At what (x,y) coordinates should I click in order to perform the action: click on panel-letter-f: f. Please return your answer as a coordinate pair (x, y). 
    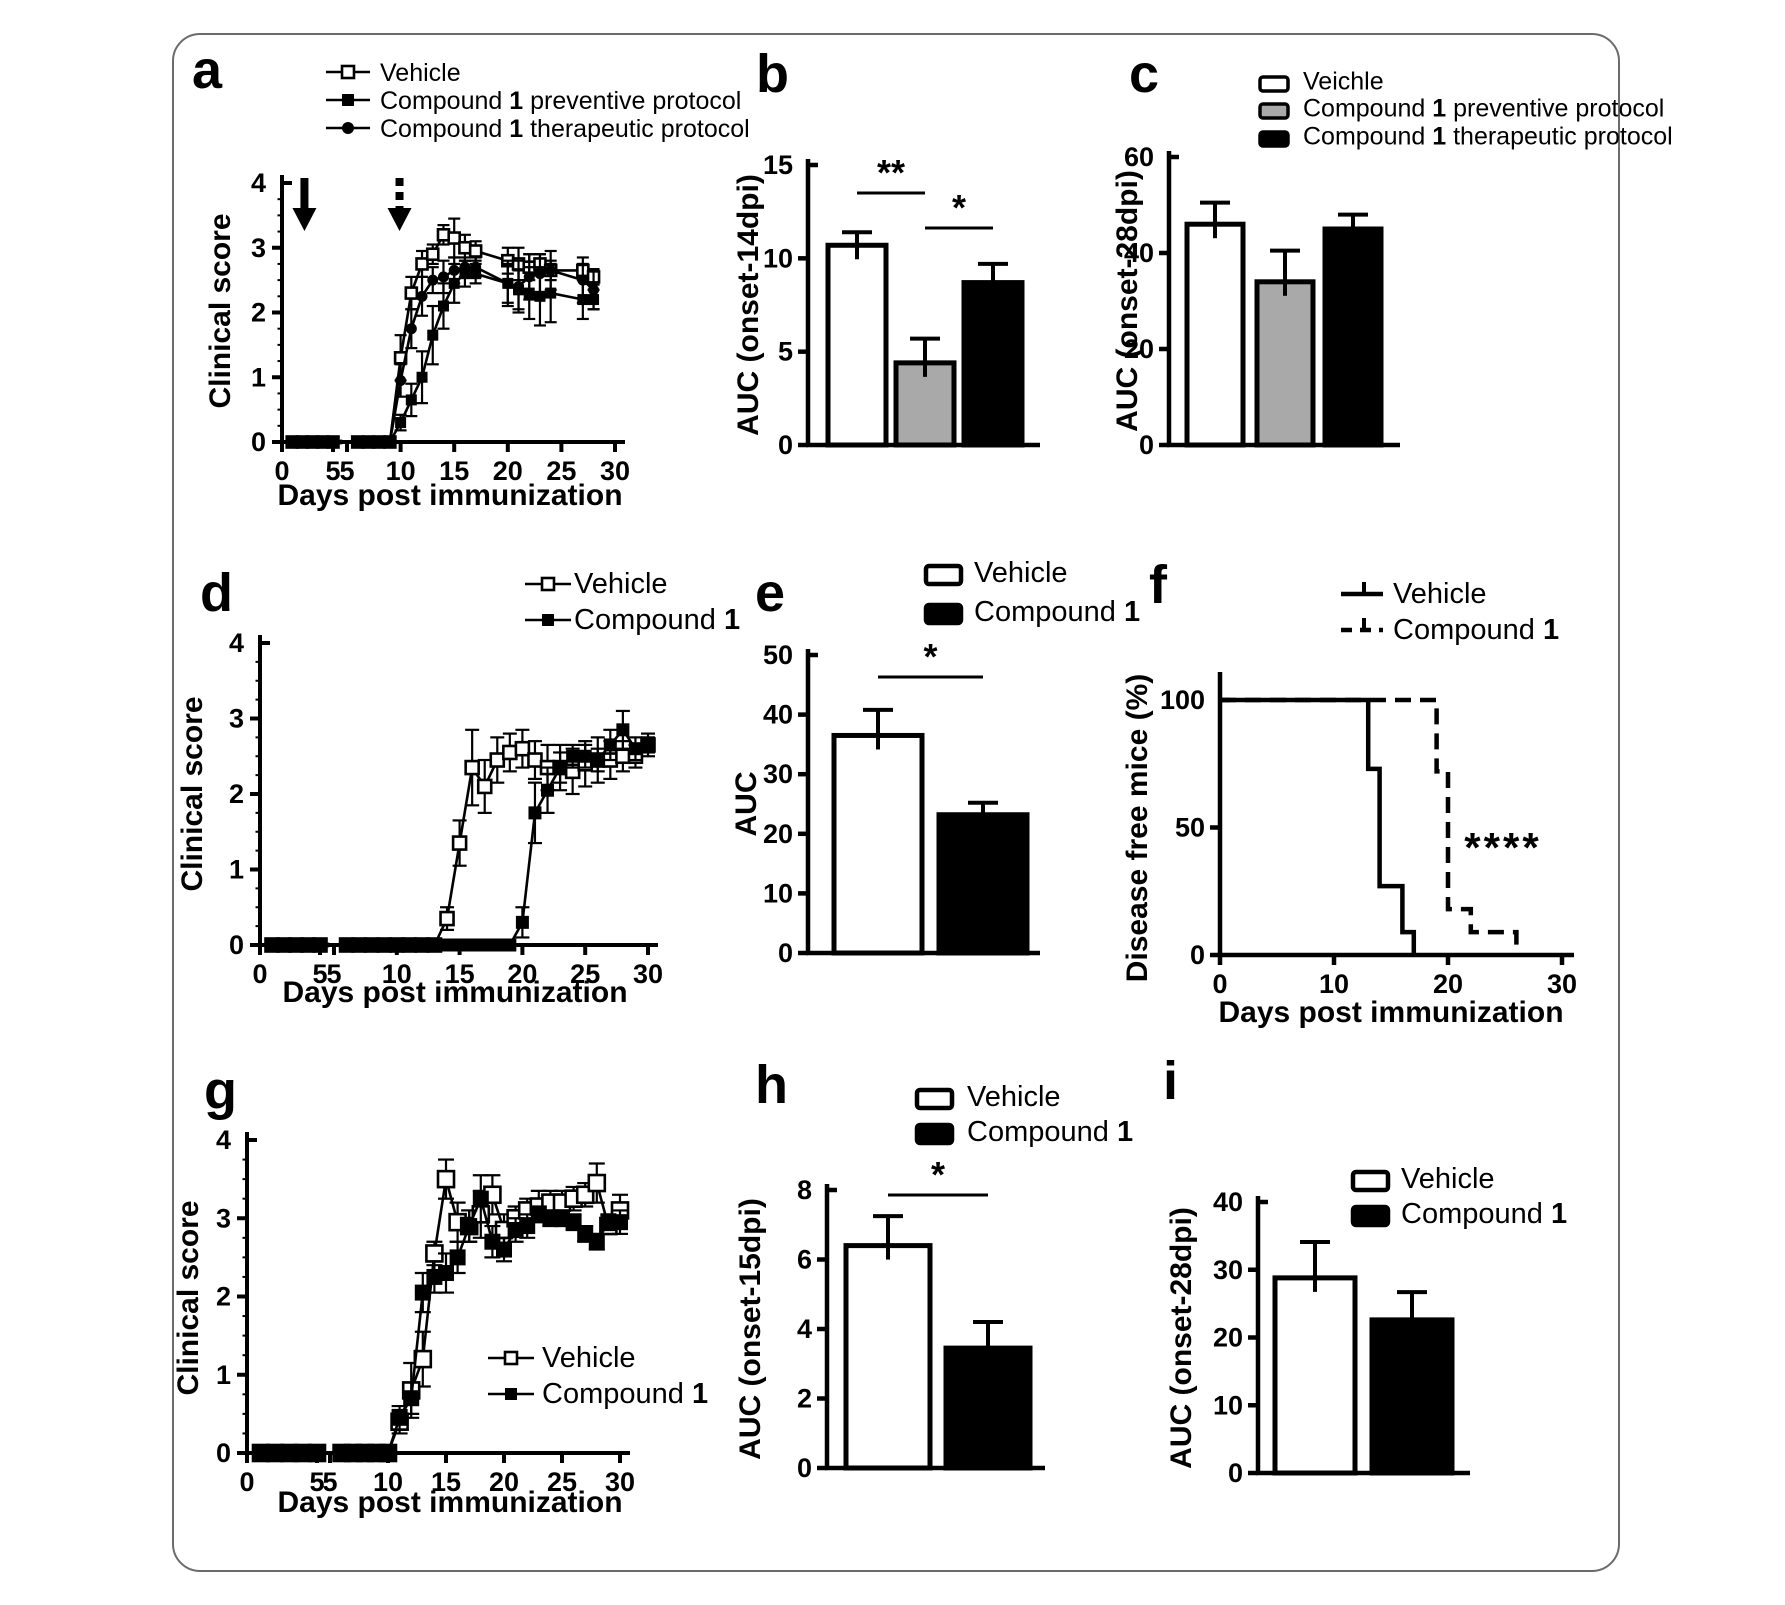
    Looking at the image, I should click on (1158, 585).